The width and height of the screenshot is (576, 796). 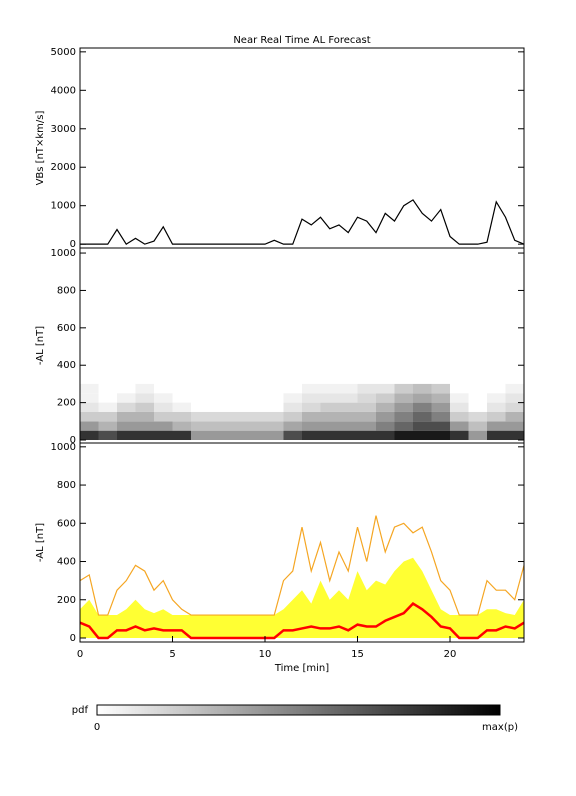 I want to click on x-tick-label: 15, so click(x=357, y=654).